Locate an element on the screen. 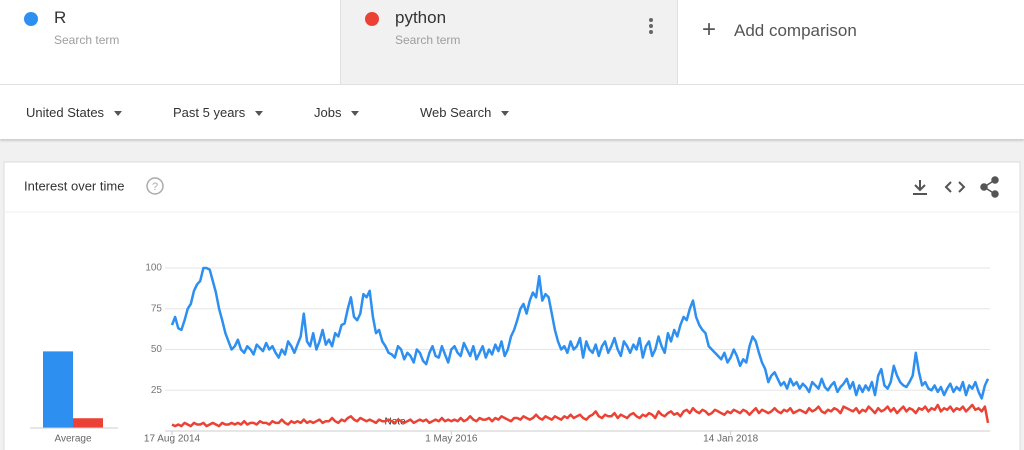 The width and height of the screenshot is (1024, 450). share-icon is located at coordinates (989, 187).